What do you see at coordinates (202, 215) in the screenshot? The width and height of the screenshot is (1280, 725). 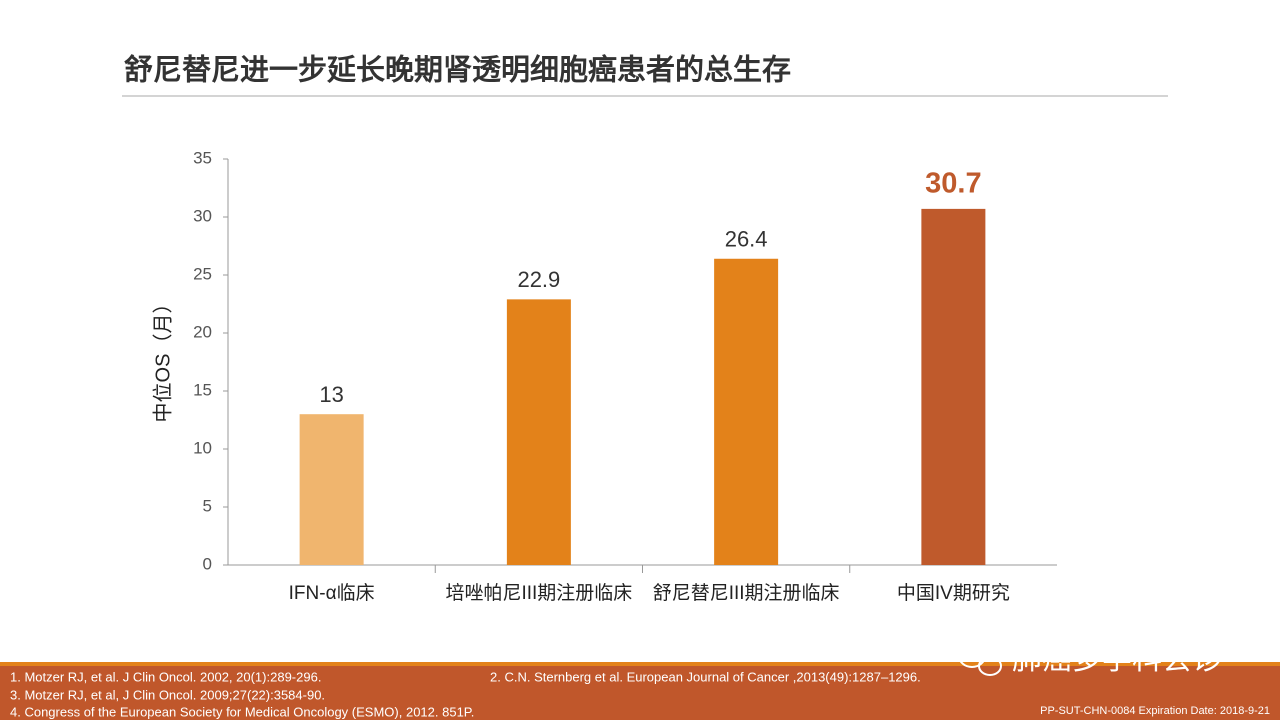 I see `y-tick-label: 30` at bounding box center [202, 215].